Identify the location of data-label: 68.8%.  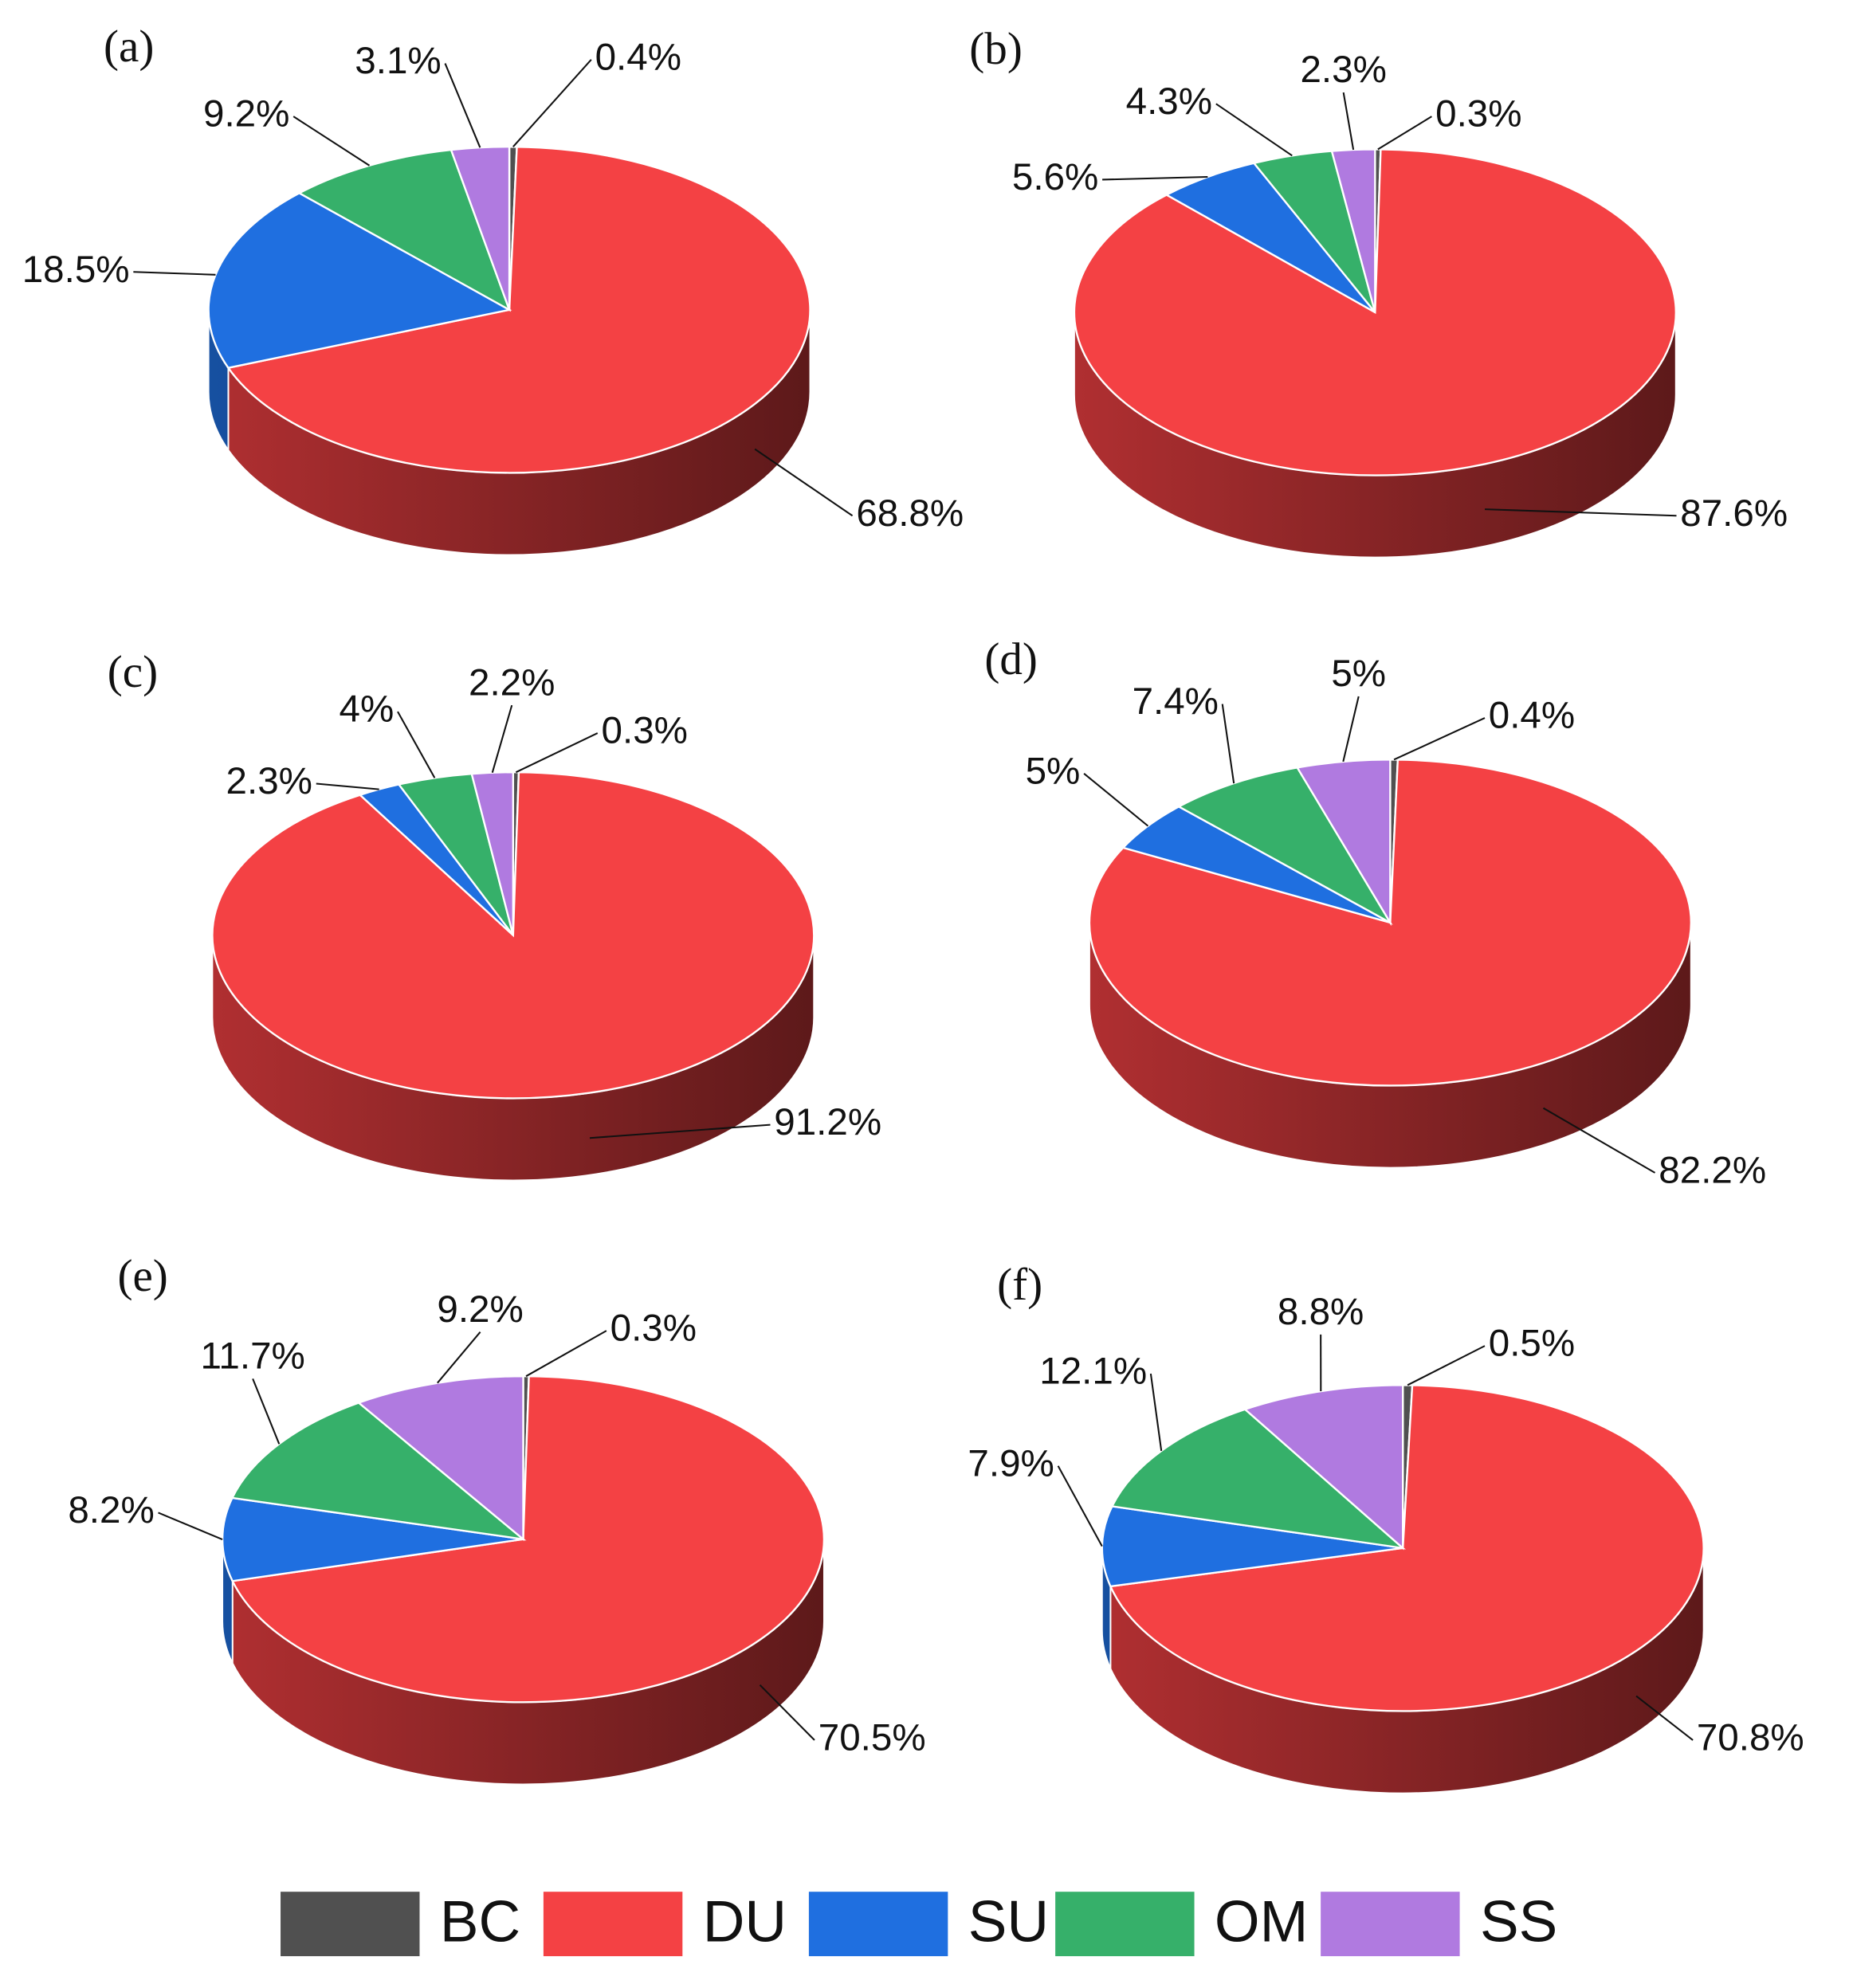
(910, 513).